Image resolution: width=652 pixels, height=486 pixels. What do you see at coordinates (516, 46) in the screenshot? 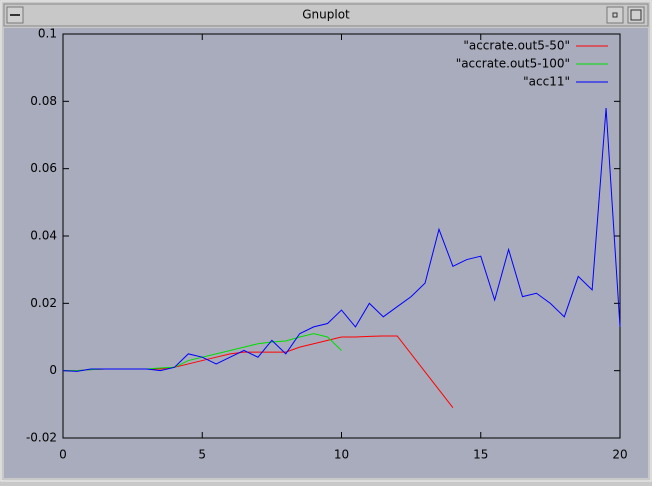
I see `legend-label: "accrate.out5-50"` at bounding box center [516, 46].